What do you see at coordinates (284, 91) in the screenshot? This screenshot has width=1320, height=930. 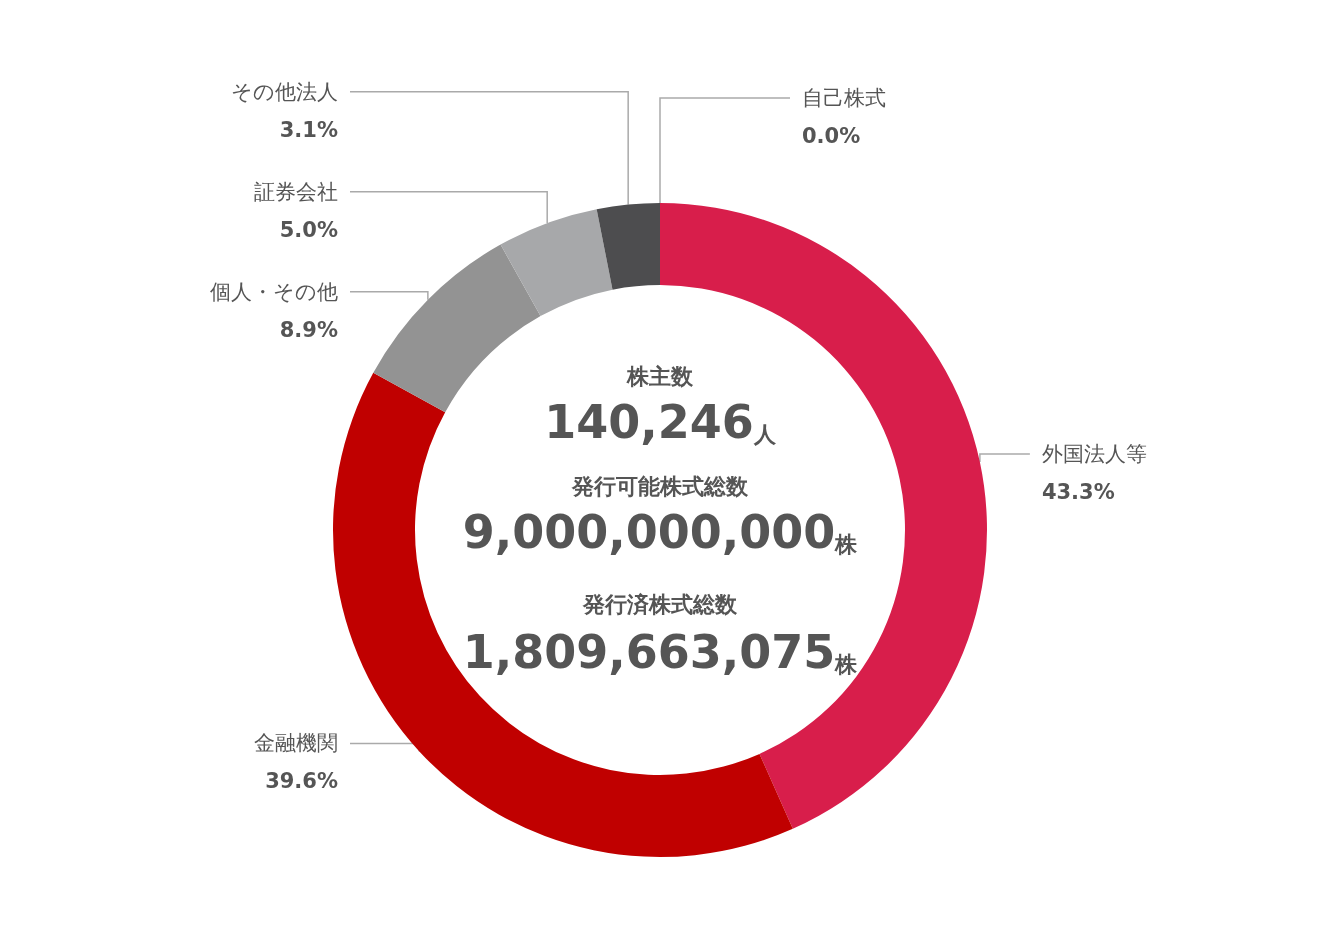 I see `slice-label: その他法人` at bounding box center [284, 91].